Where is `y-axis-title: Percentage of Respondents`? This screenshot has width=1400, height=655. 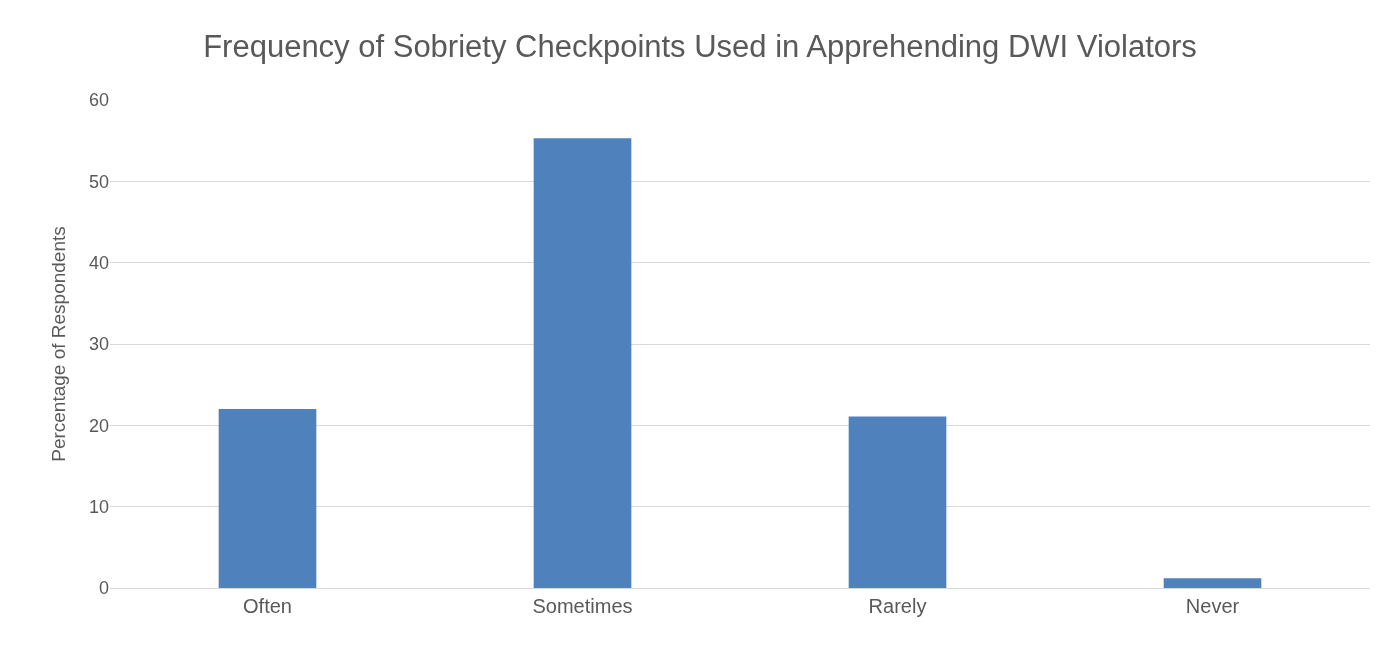 y-axis-title: Percentage of Respondents is located at coordinates (58, 344).